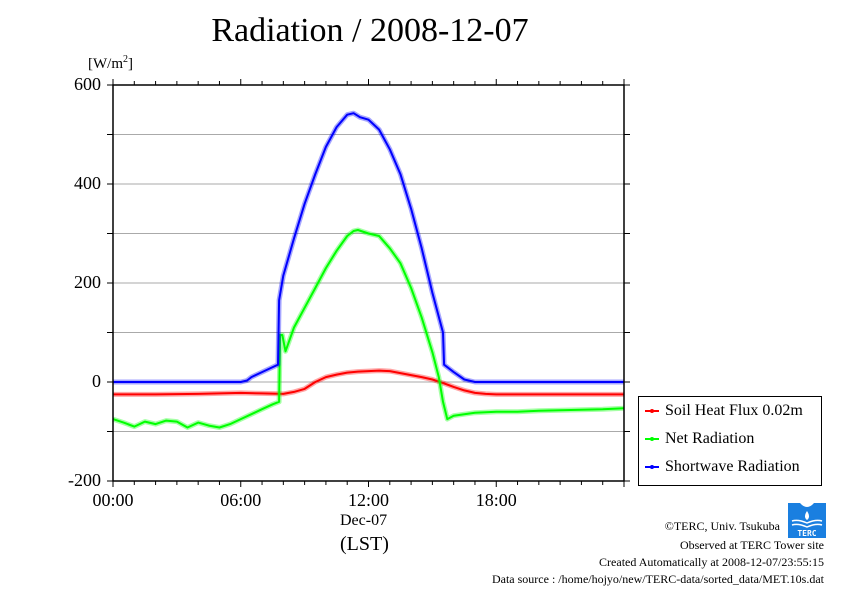  What do you see at coordinates (113, 500) in the screenshot?
I see `x-tick-label: 00:00` at bounding box center [113, 500].